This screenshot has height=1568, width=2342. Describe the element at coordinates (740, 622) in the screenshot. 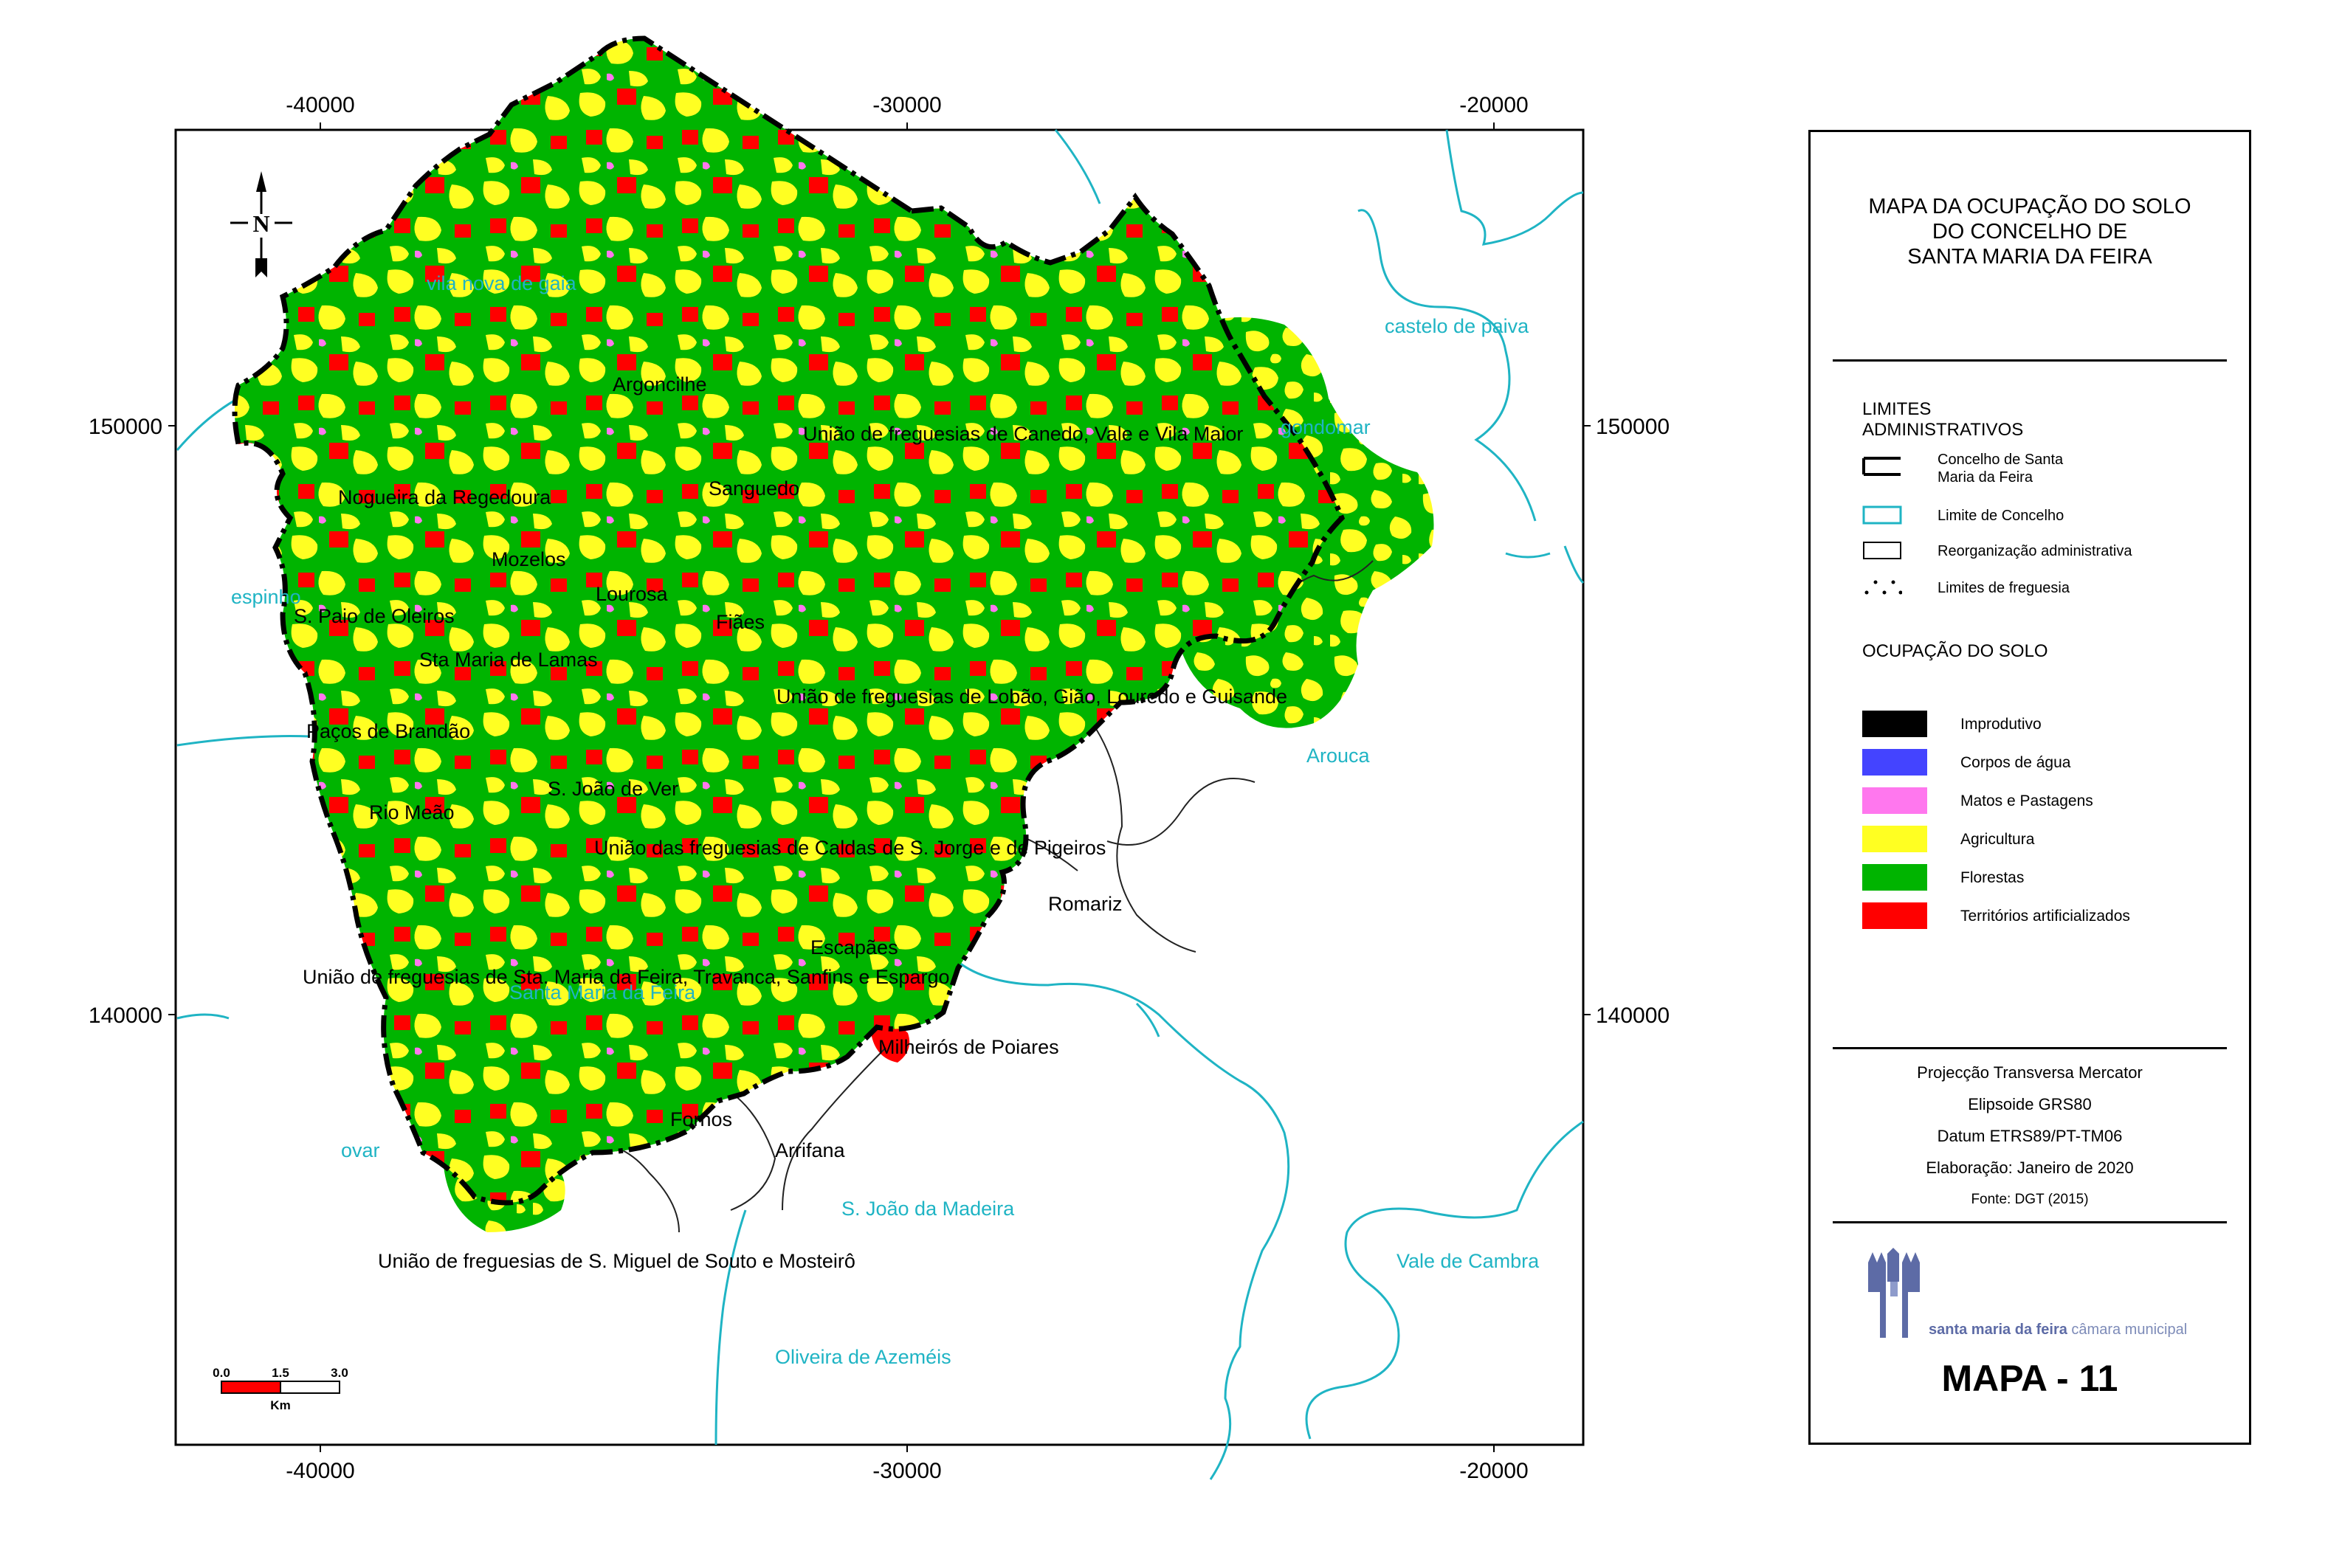

I see `parish-label: Fiães` at that location.